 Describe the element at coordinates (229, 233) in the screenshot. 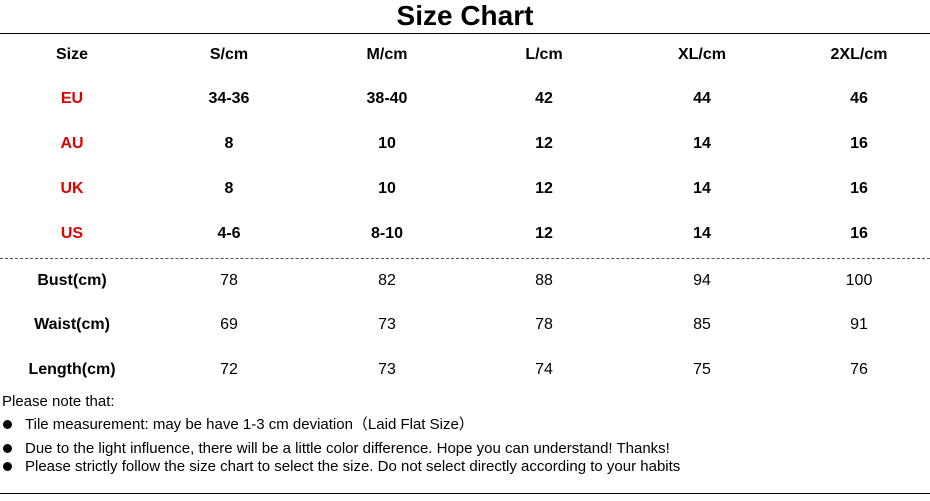

I see `table-cell: 4-6` at that location.